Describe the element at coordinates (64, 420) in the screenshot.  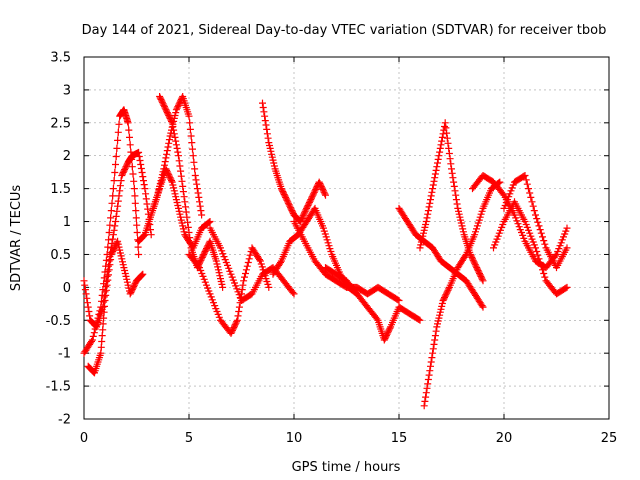
I see `y-tick-label: -2` at that location.